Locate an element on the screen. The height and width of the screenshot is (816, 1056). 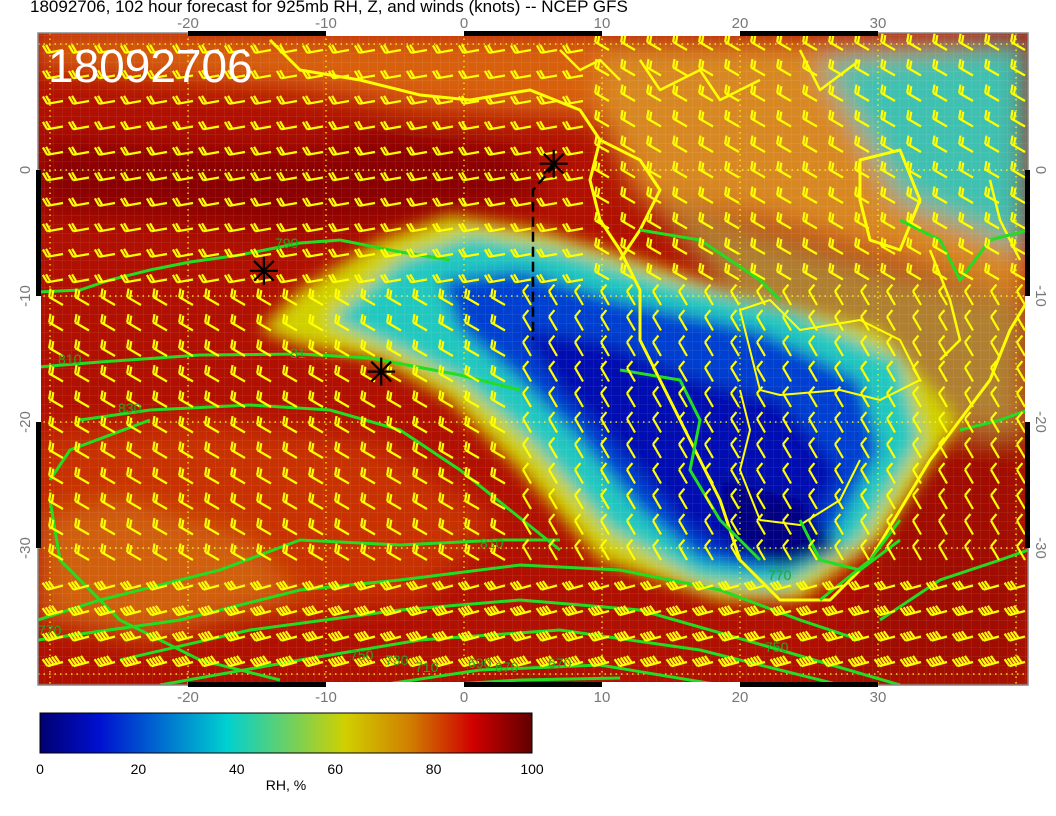
lat-tick-label-left: 0 is located at coordinates (25, 170).